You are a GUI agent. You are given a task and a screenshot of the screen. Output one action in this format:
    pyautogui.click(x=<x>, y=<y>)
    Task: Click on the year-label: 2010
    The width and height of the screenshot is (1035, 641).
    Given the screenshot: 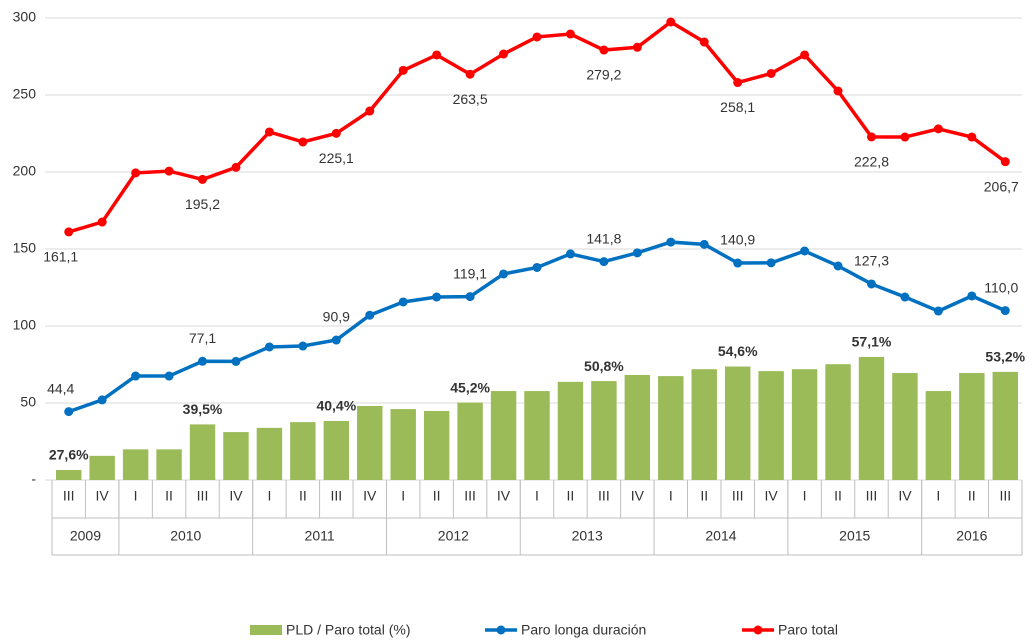 What is the action you would take?
    pyautogui.click(x=185, y=536)
    